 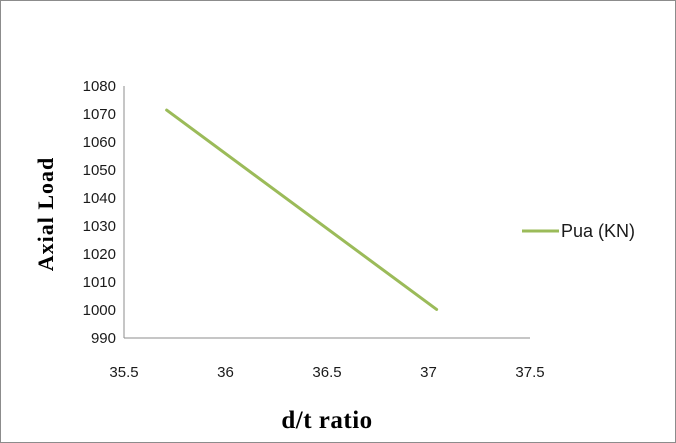 I want to click on x-tick-label: 35.5, so click(x=123, y=372).